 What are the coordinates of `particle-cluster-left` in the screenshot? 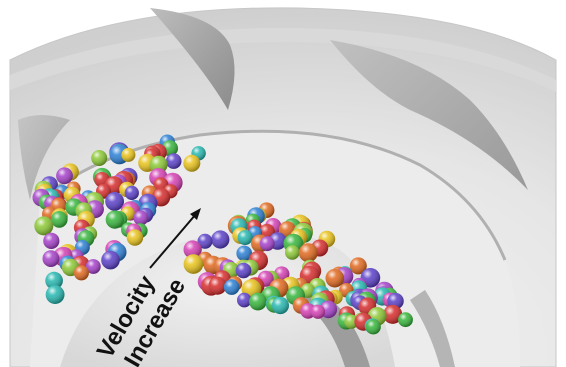 It's located at (119, 219).